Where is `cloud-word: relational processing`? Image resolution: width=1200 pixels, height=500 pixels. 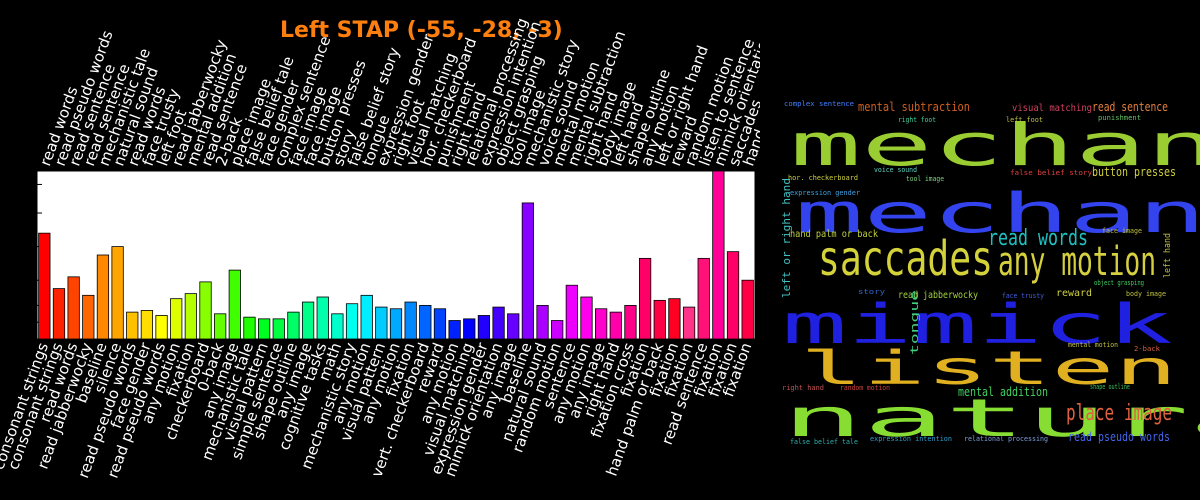 cloud-word: relational processing is located at coordinates (1006, 439).